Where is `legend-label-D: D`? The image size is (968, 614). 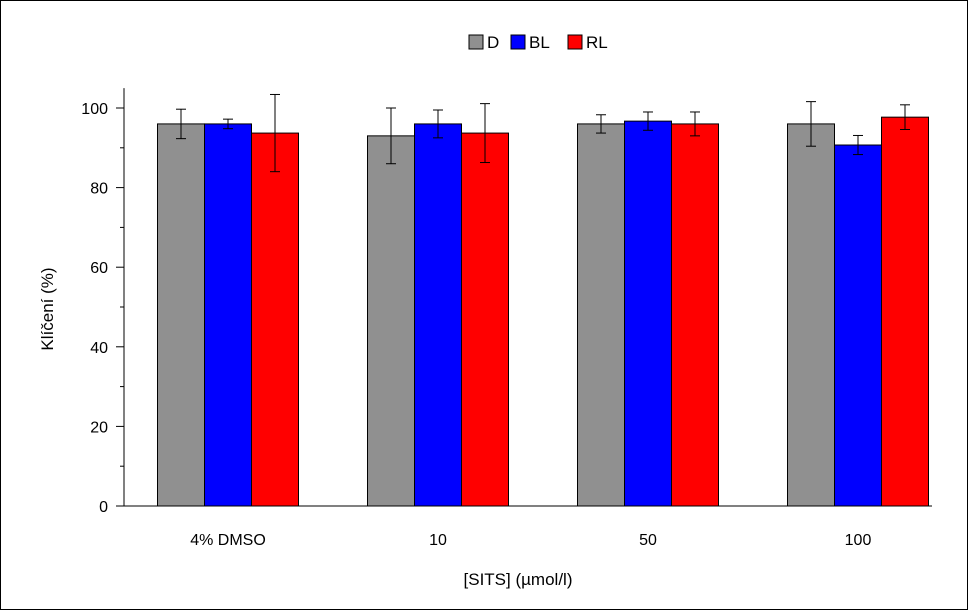 legend-label-D: D is located at coordinates (493, 42).